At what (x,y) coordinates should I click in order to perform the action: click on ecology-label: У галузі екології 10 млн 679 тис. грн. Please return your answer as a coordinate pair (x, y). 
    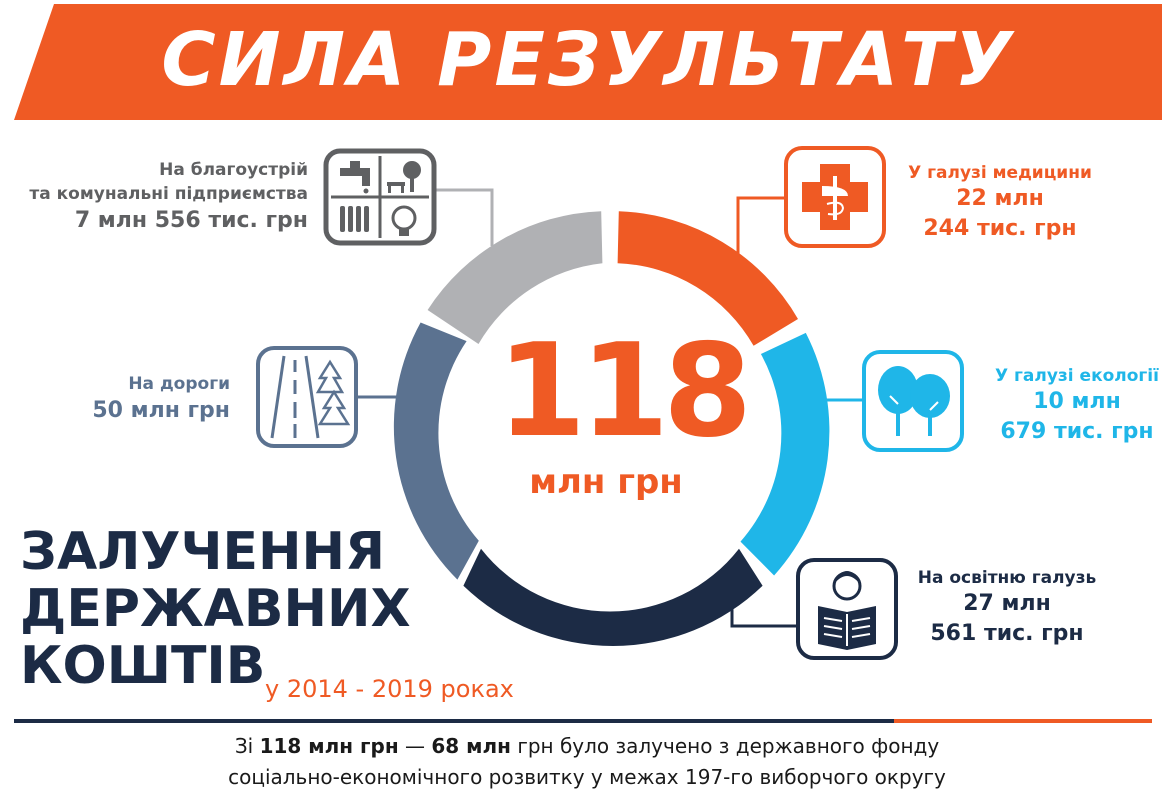
    Looking at the image, I should click on (1077, 406).